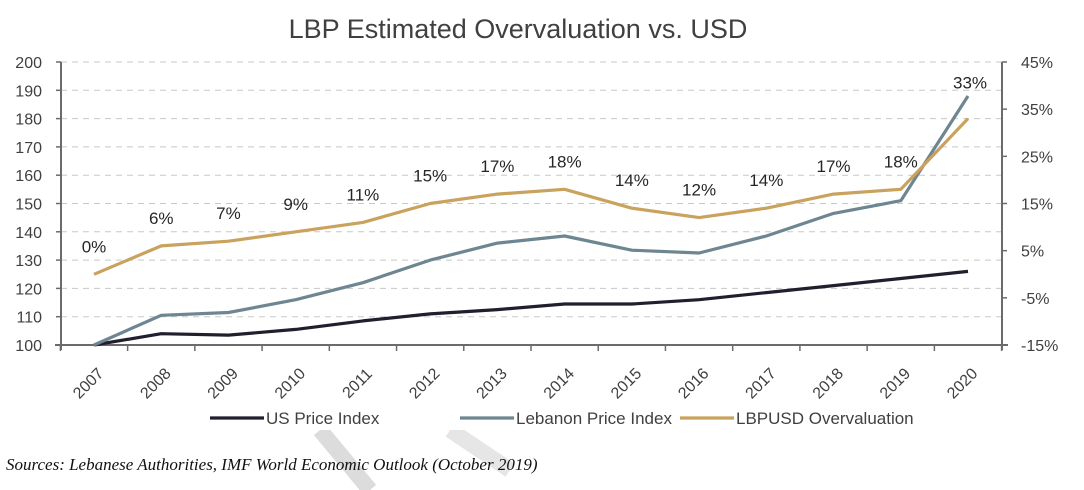 Image resolution: width=1084 pixels, height=490 pixels. I want to click on y-tick-label: 170, so click(28, 148).